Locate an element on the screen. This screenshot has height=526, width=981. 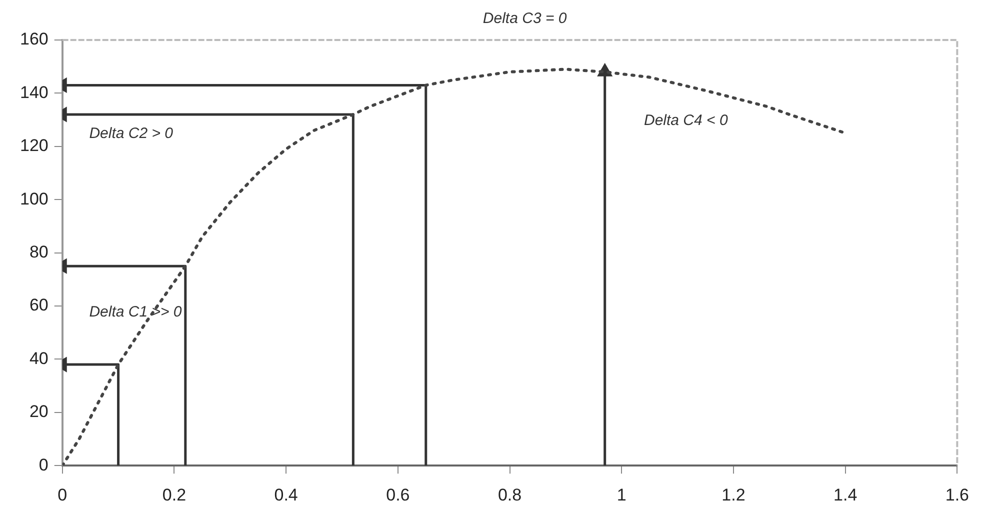
annotation: Delta C1 >> 0 is located at coordinates (135, 312).